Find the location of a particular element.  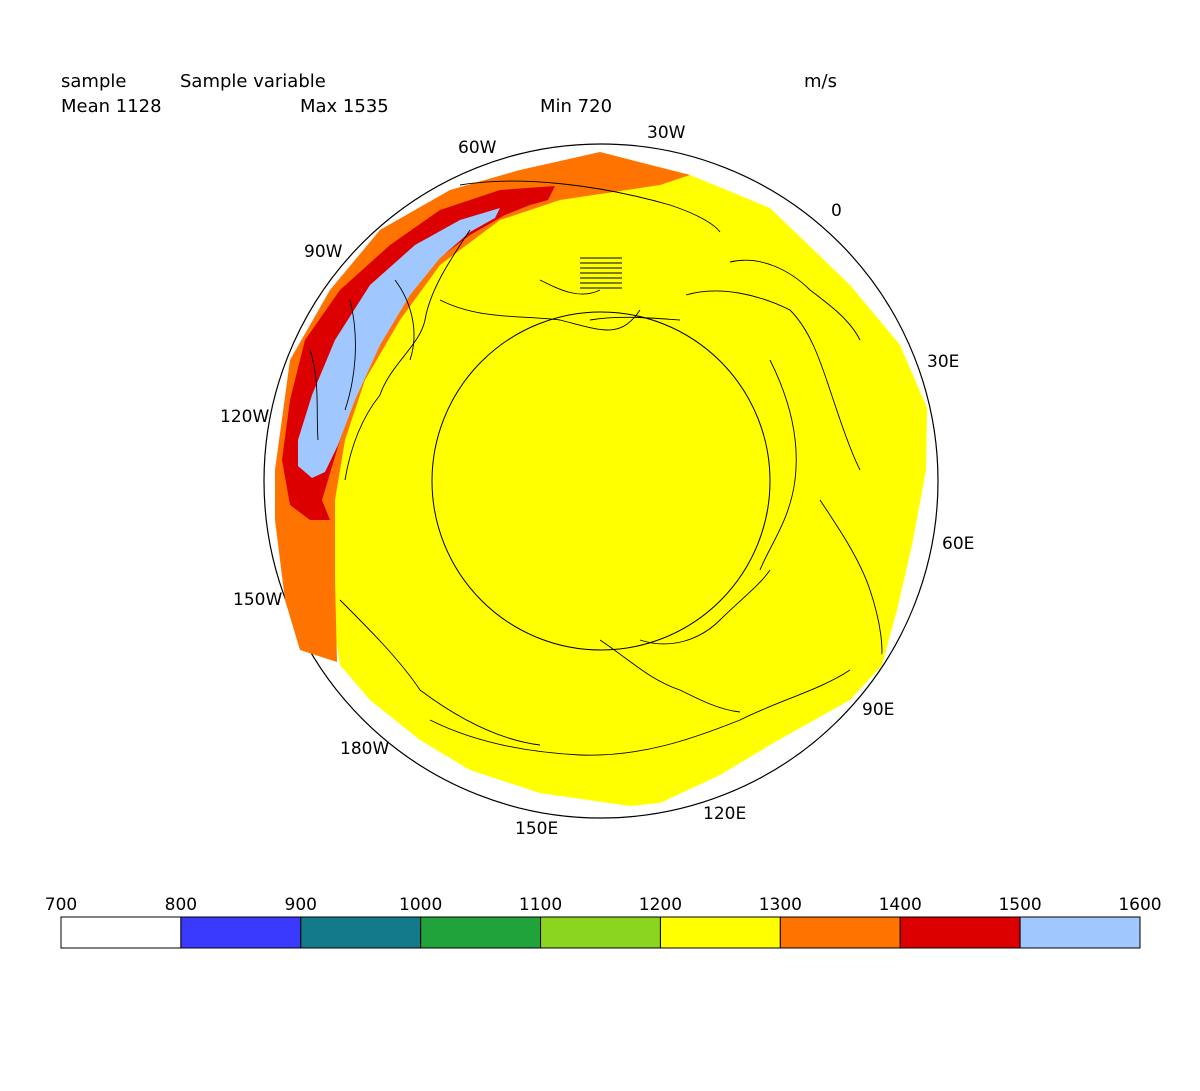

colorbar-tick-label: 1600 is located at coordinates (1139, 905).